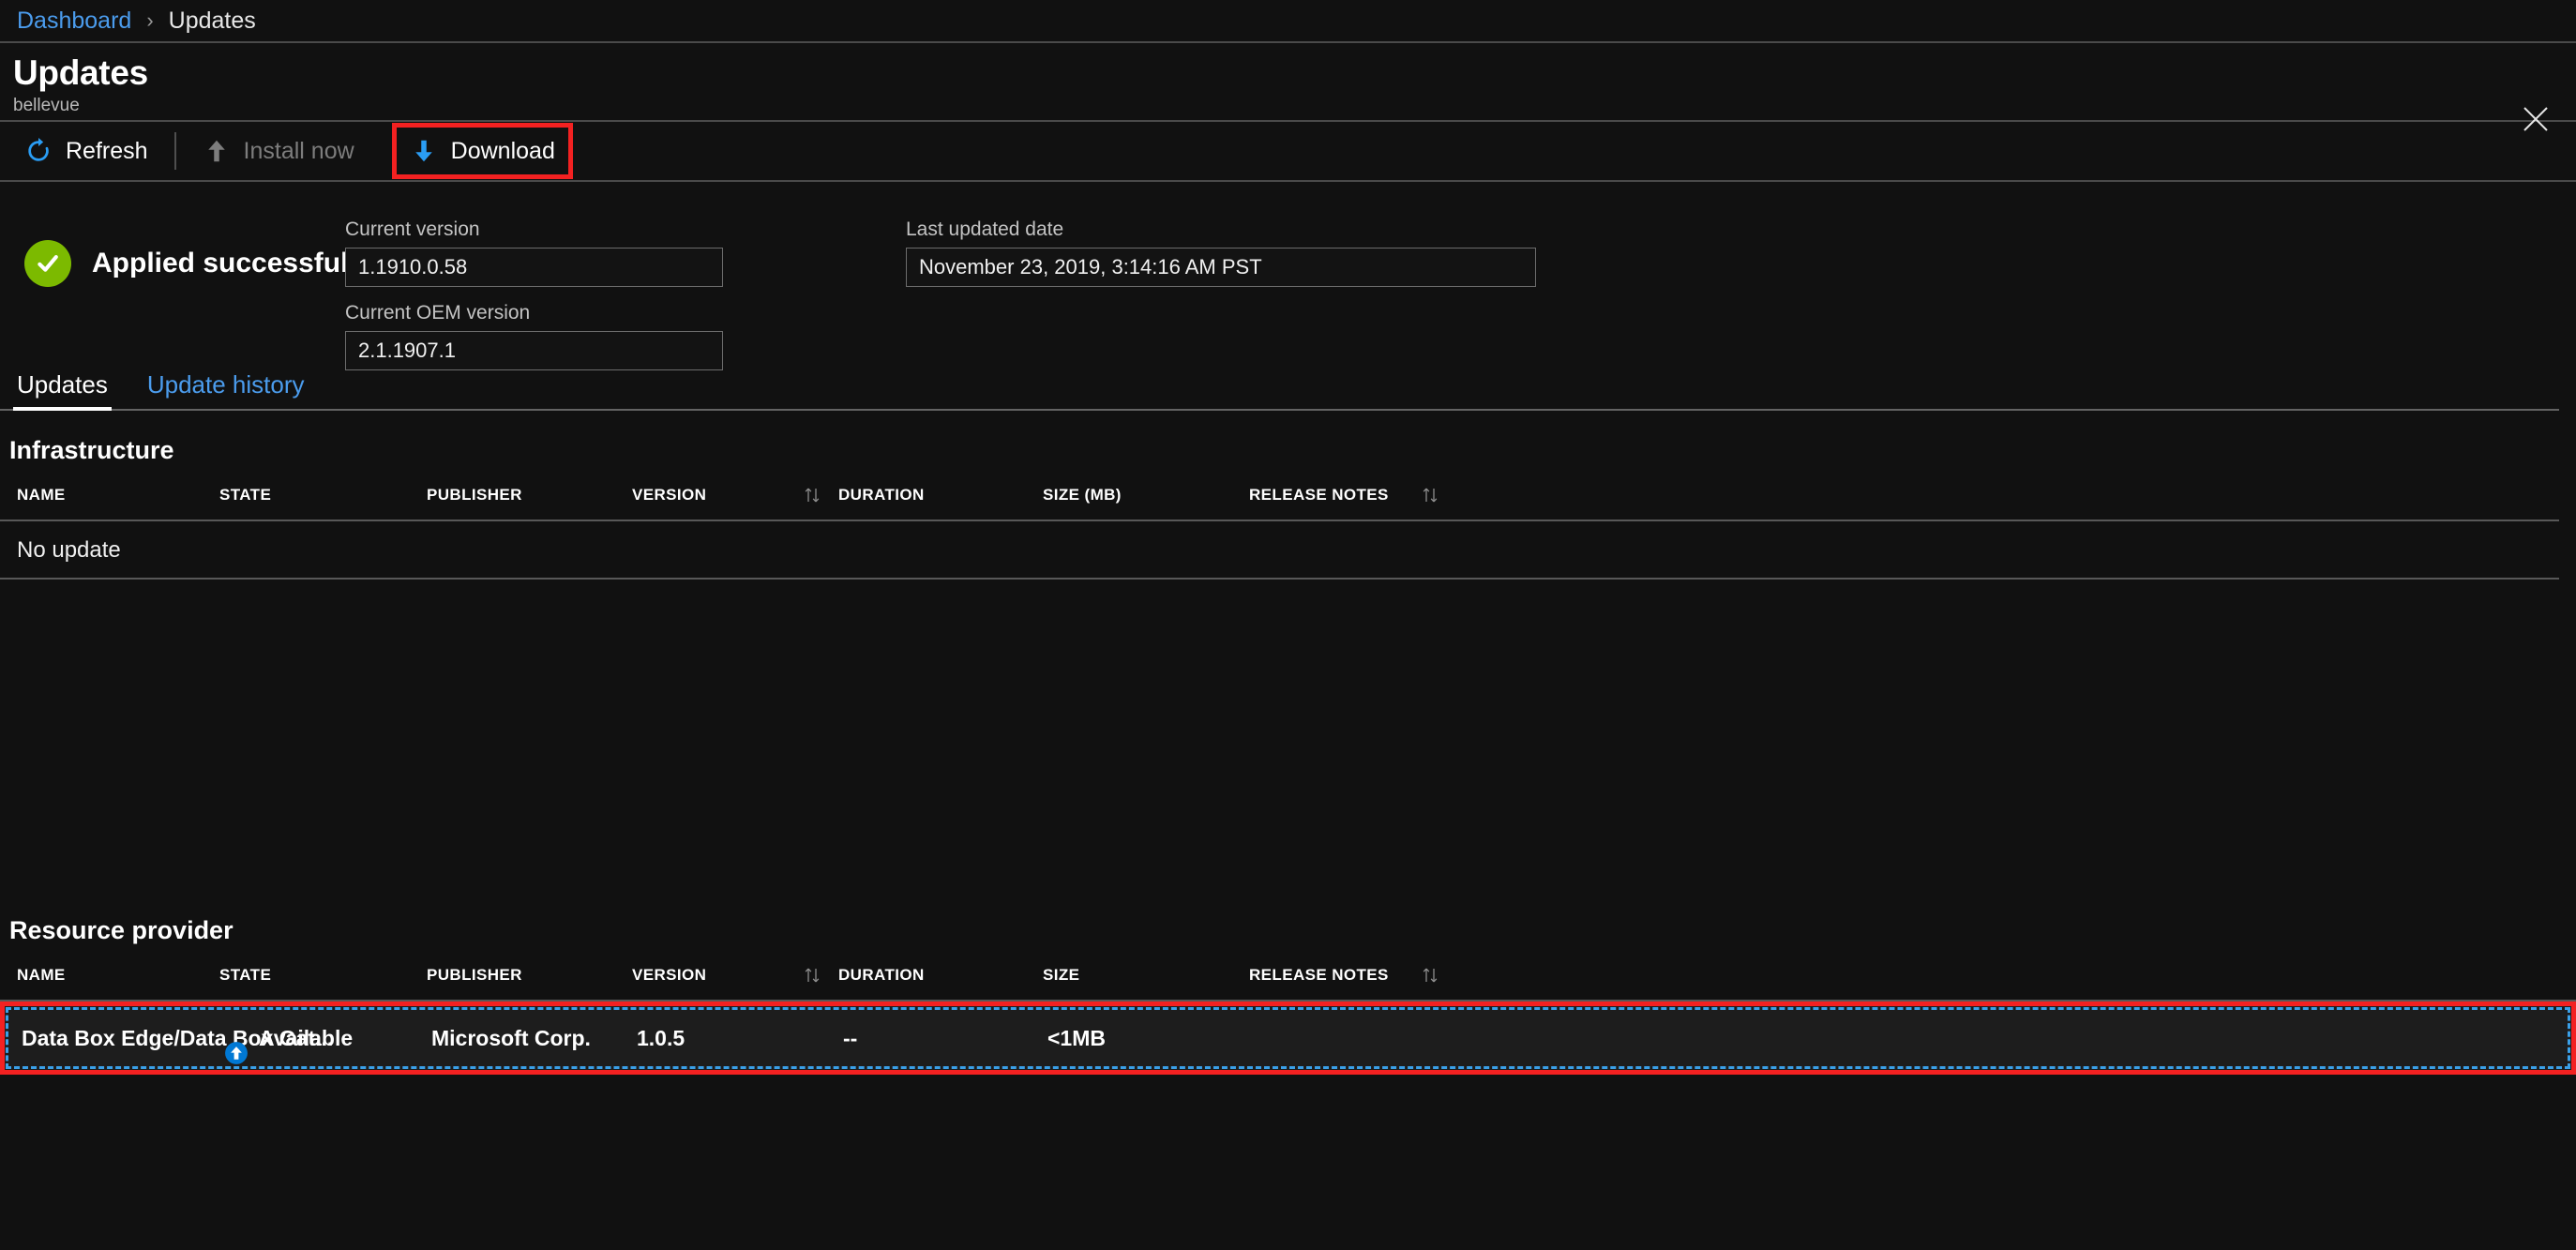 This screenshot has width=2576, height=1250. Describe the element at coordinates (107, 150) in the screenshot. I see `refresh-label: Refresh` at that location.